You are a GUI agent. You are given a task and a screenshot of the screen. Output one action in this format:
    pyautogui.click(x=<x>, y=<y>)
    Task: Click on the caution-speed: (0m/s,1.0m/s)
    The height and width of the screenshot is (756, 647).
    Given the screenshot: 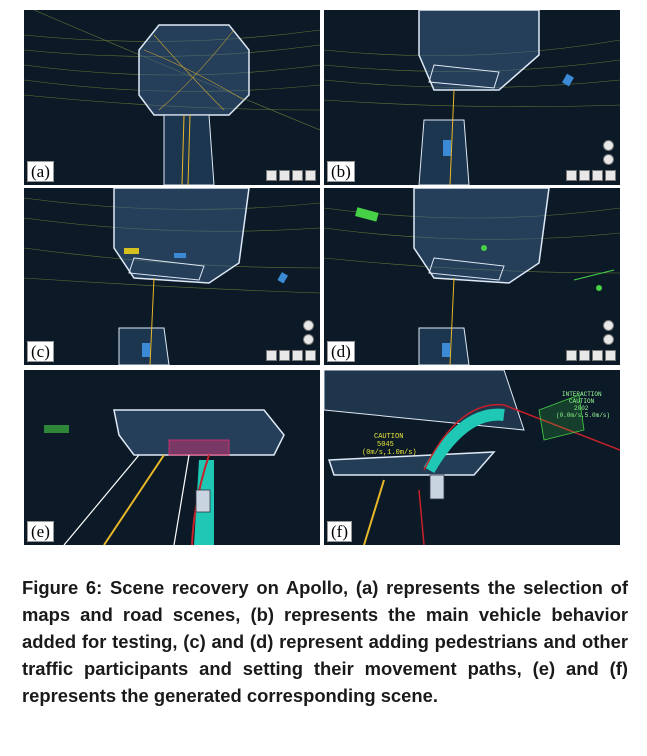 What is the action you would take?
    pyautogui.click(x=389, y=453)
    